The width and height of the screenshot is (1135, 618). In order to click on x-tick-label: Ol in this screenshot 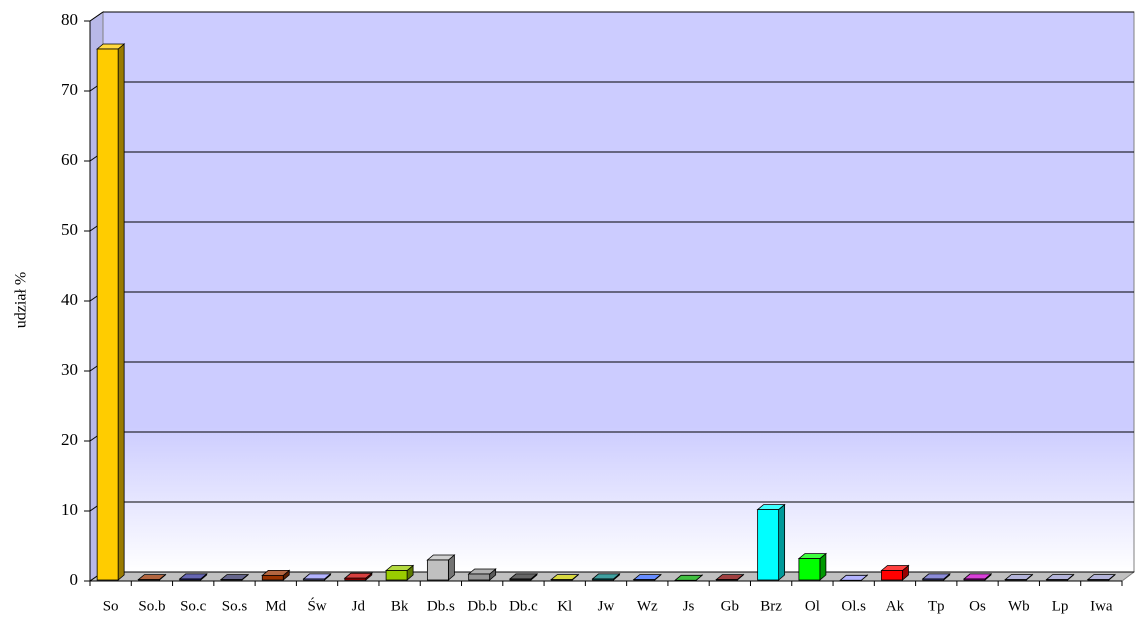, I will do `click(812, 606)`.